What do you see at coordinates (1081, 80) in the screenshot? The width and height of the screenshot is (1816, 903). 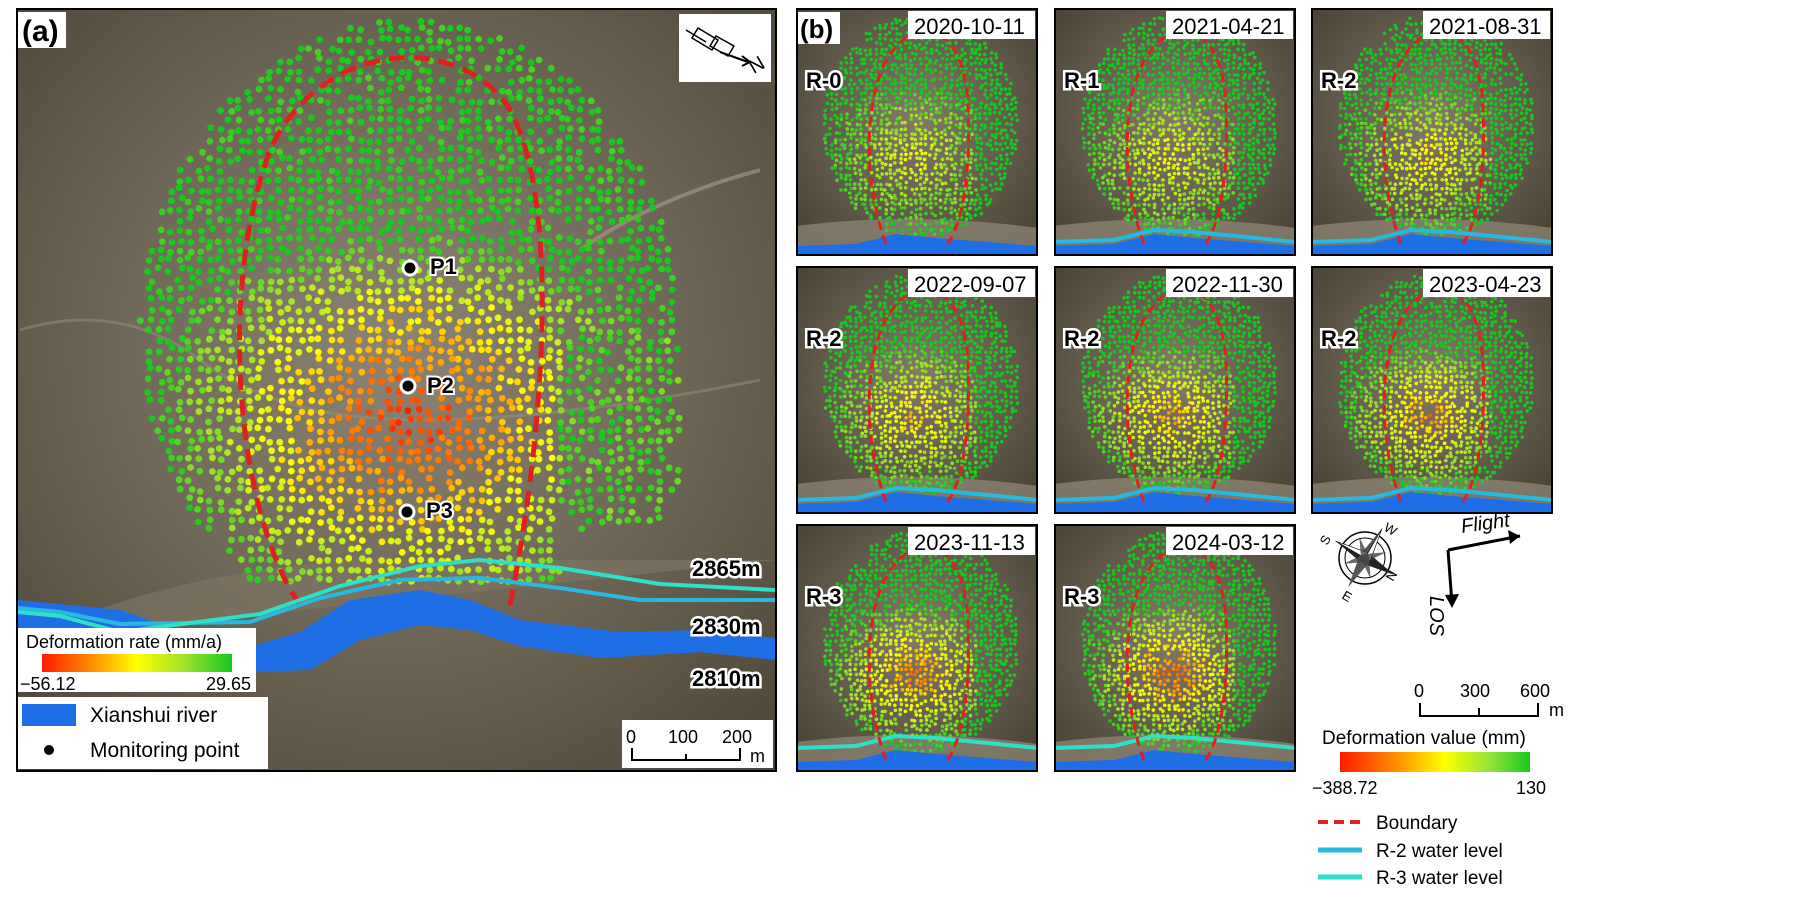 I see `tile-stage-label: R-1` at bounding box center [1081, 80].